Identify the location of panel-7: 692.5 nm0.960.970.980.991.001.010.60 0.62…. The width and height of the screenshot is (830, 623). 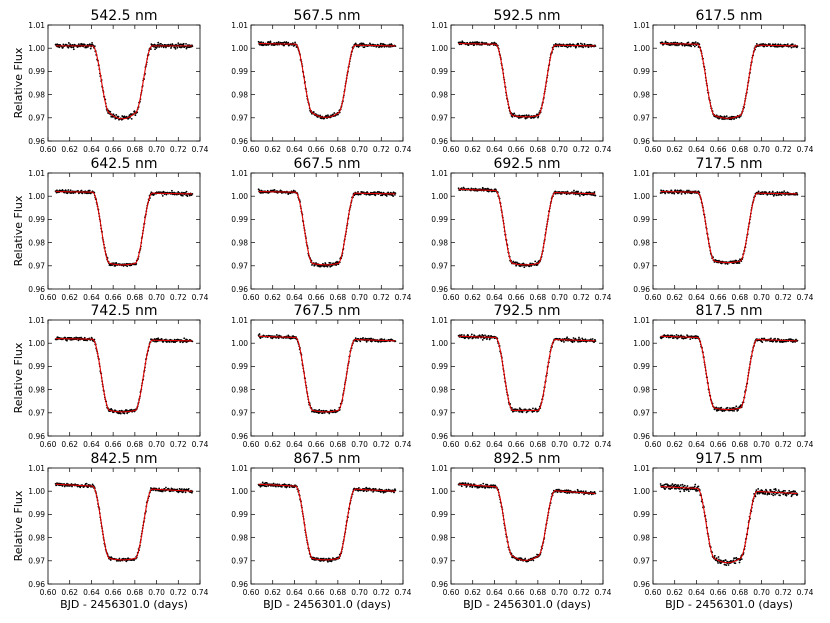
(521, 229).